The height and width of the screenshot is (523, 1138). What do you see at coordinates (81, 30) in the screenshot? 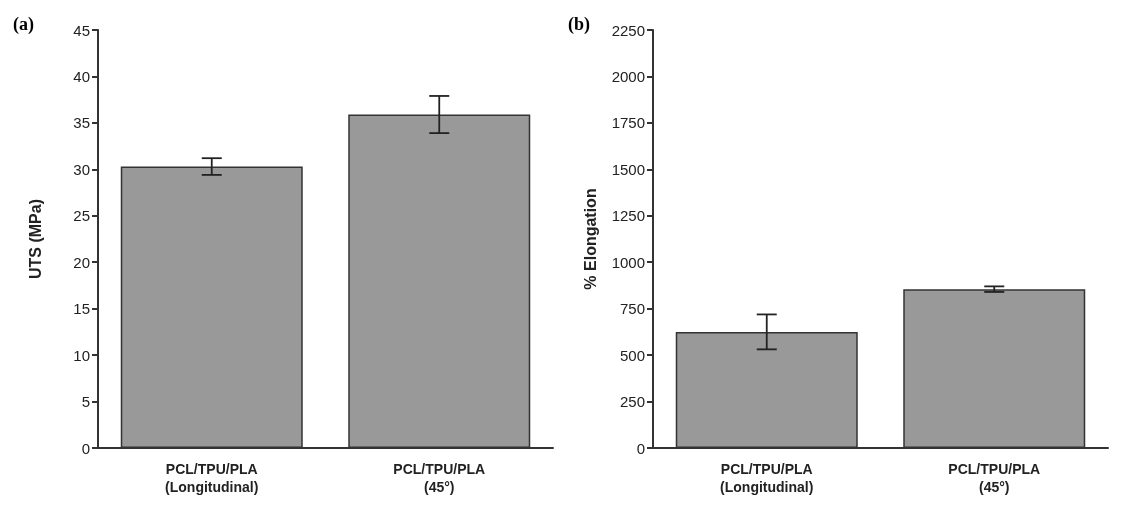
I see `y-tick-label: 45` at bounding box center [81, 30].